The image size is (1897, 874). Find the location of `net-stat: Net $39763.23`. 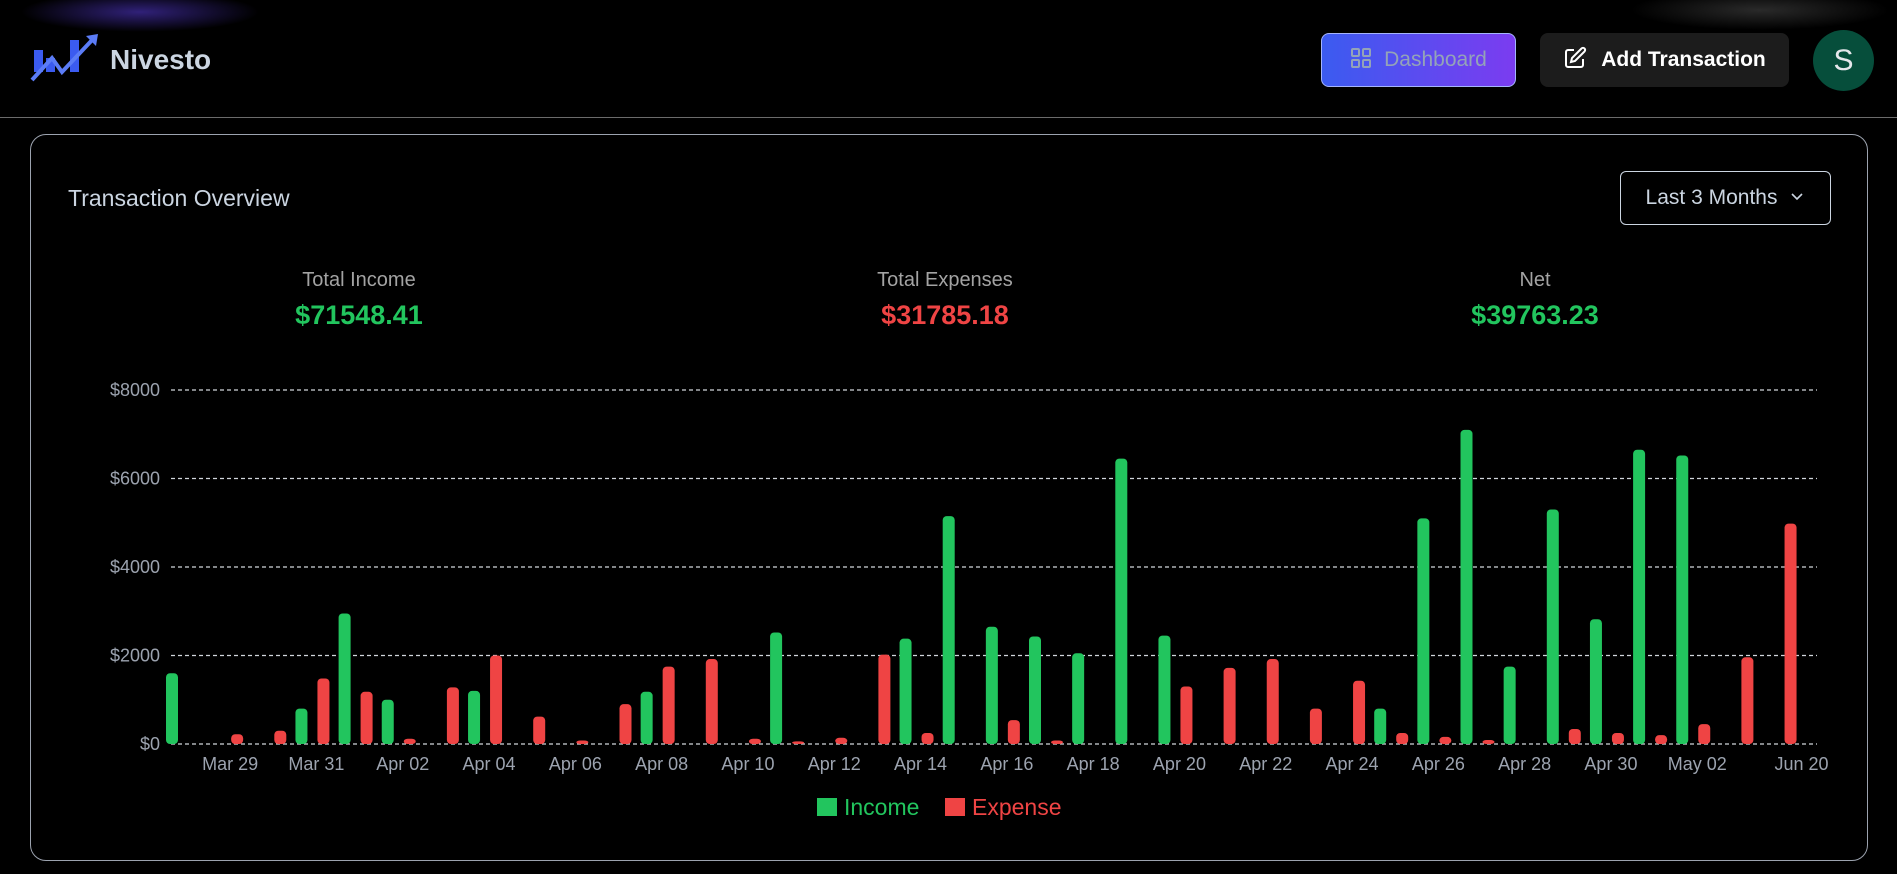

net-stat: Net $39763.23 is located at coordinates (1535, 300).